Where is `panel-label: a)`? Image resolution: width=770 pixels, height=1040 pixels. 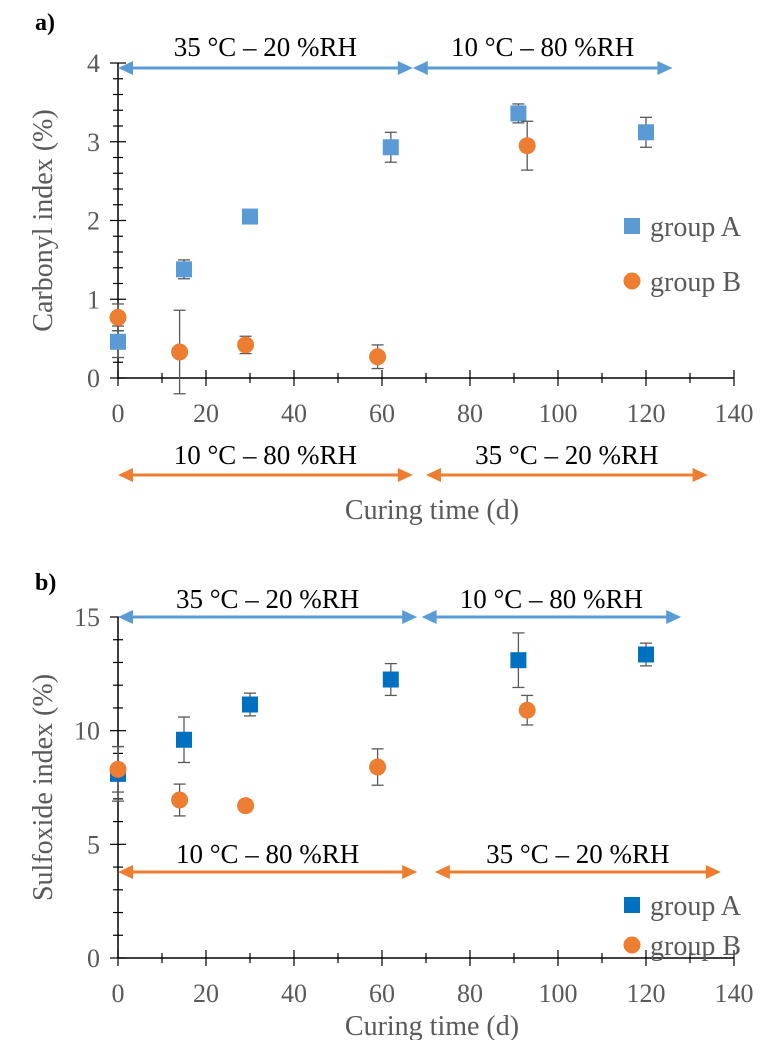 panel-label: a) is located at coordinates (45, 23).